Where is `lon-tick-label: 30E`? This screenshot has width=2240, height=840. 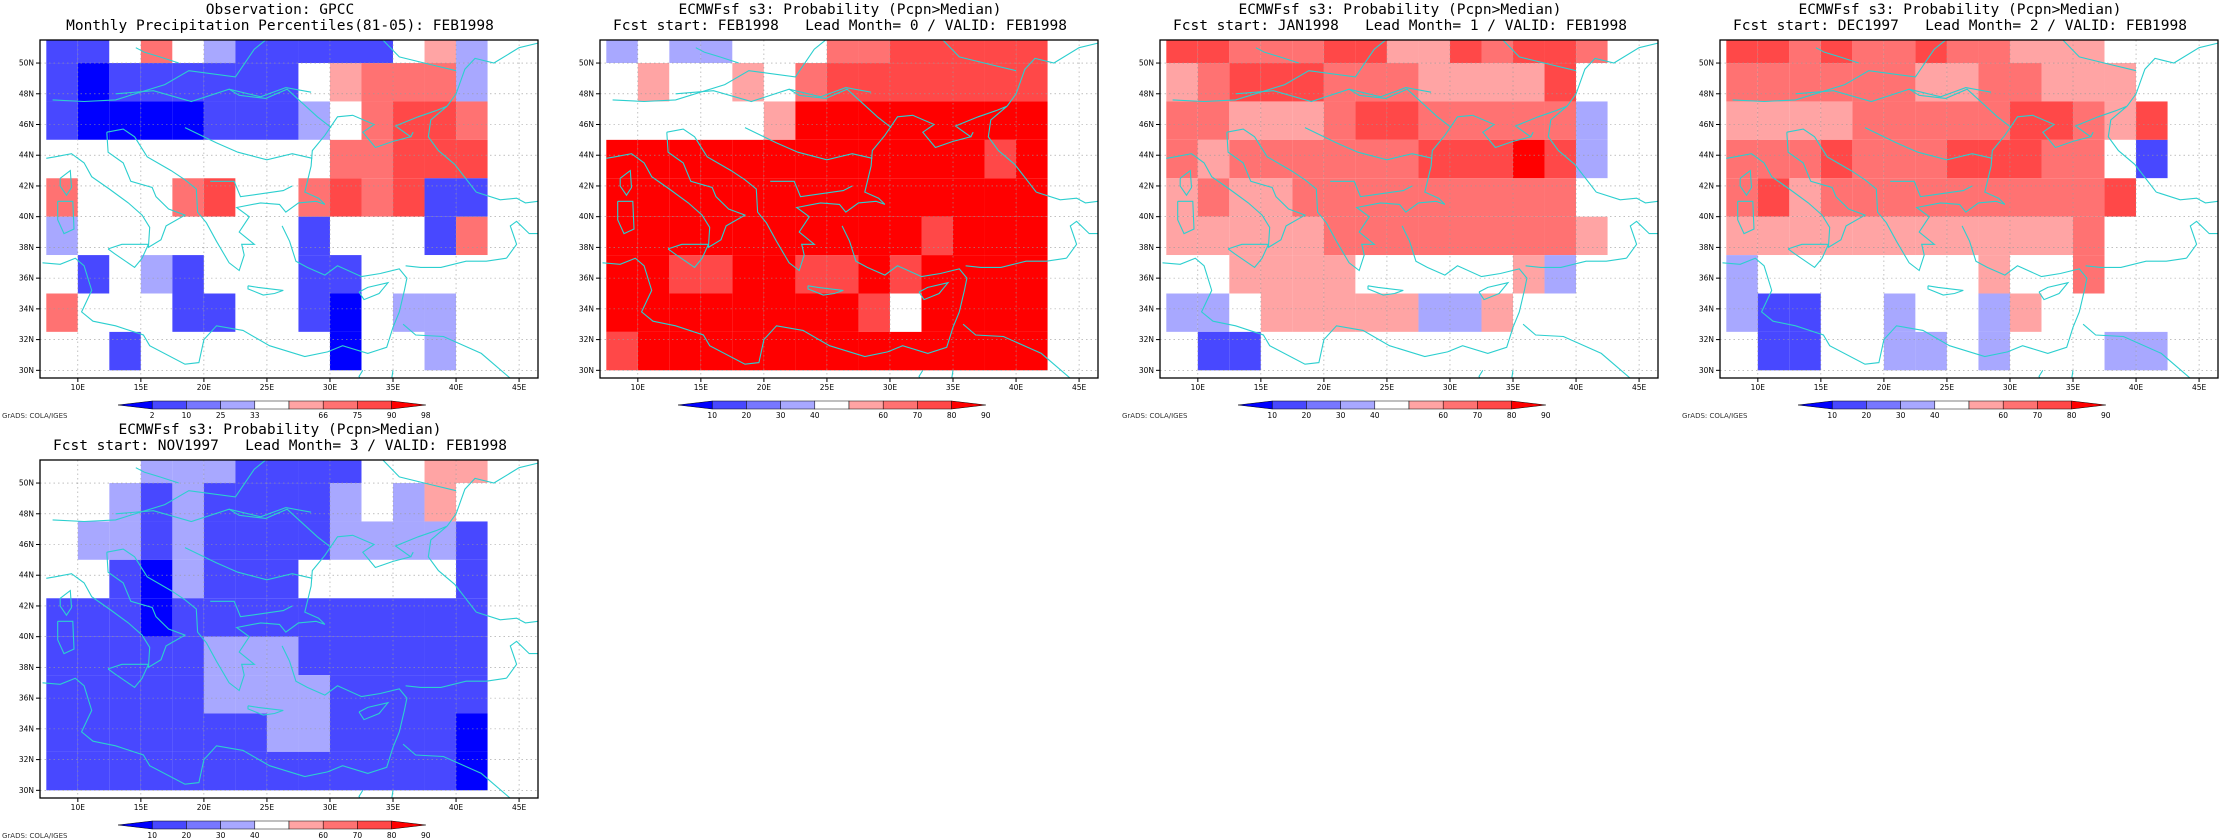 lon-tick-label: 30E is located at coordinates (1450, 387).